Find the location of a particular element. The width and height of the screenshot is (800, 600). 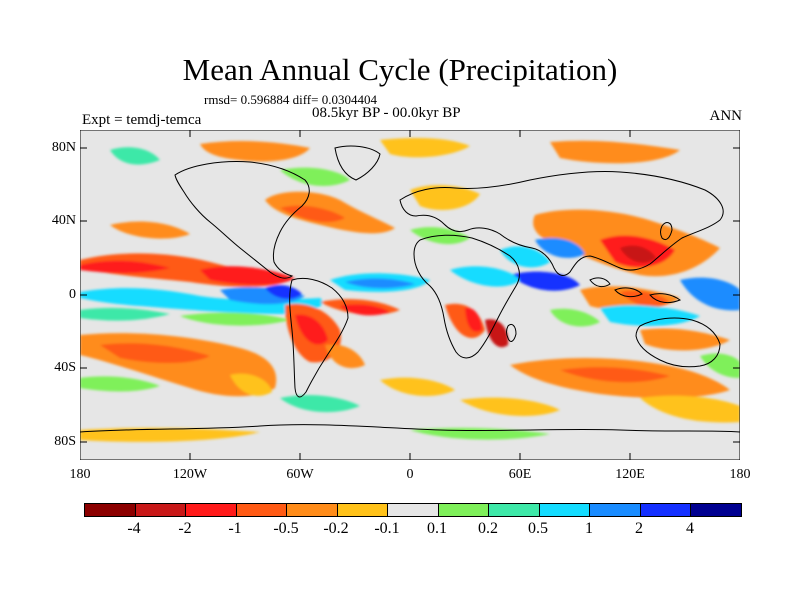

stats-text: rmsd= 0.596884 diff= 0.0304404 is located at coordinates (290, 99).